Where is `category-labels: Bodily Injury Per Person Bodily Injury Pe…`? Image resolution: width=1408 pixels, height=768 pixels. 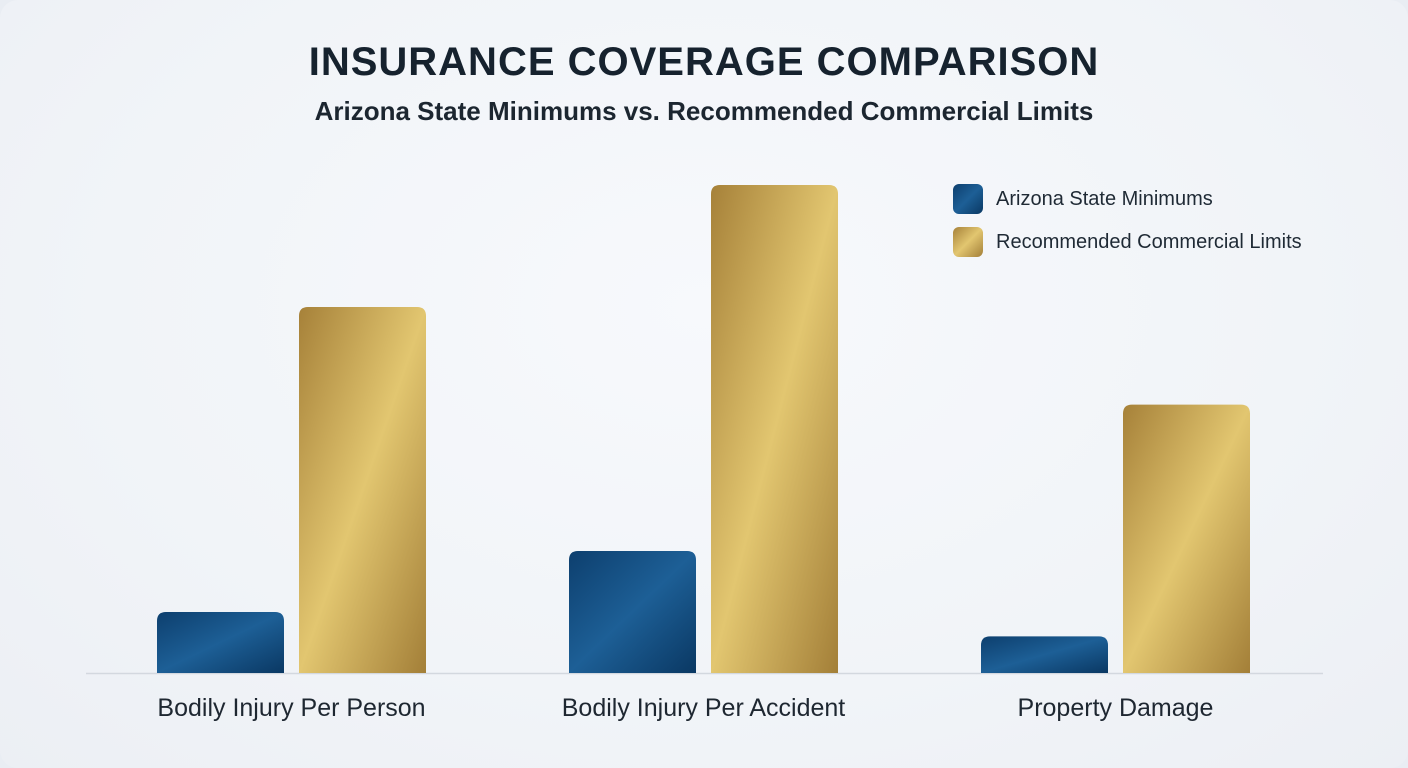 category-labels: Bodily Injury Per Person Bodily Injury Pe… is located at coordinates (685, 708).